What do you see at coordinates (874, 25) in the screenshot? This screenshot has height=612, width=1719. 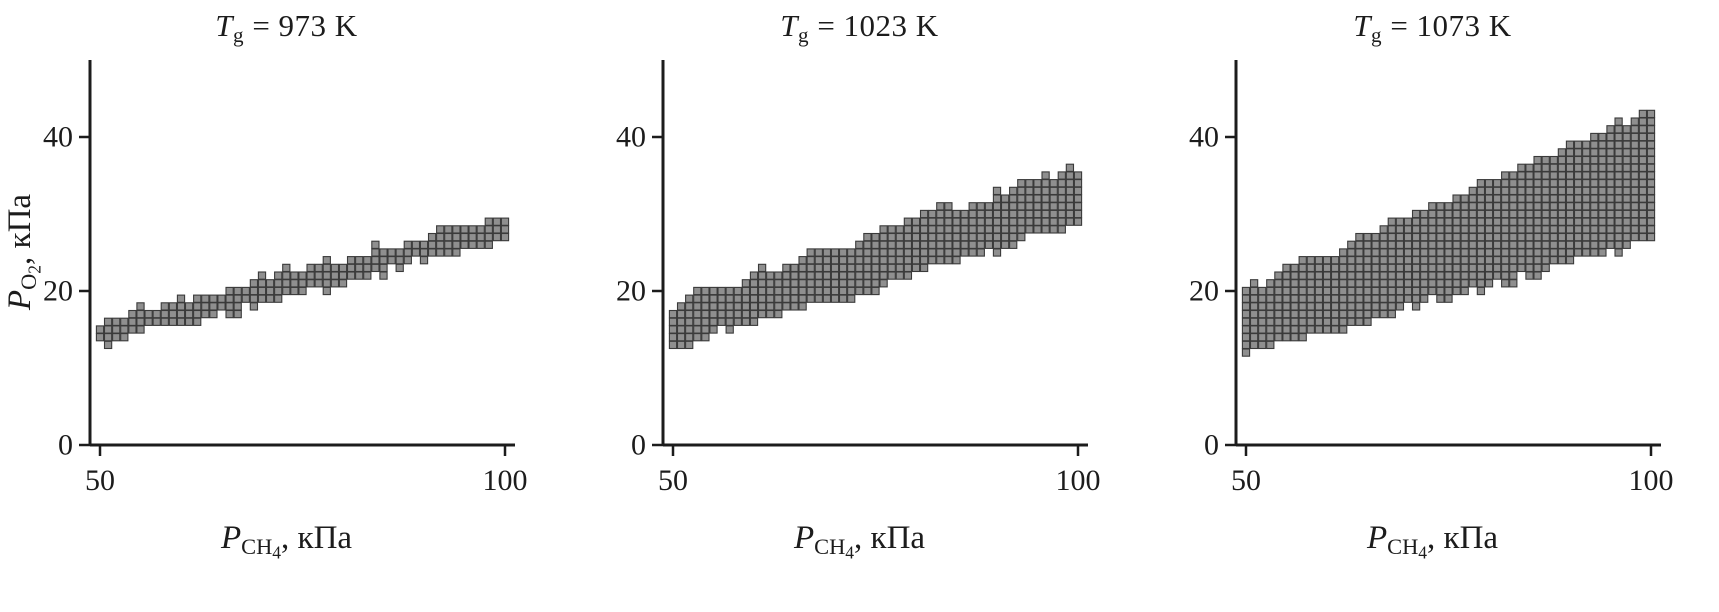 I see `title-rest: = 1023 K` at bounding box center [874, 25].